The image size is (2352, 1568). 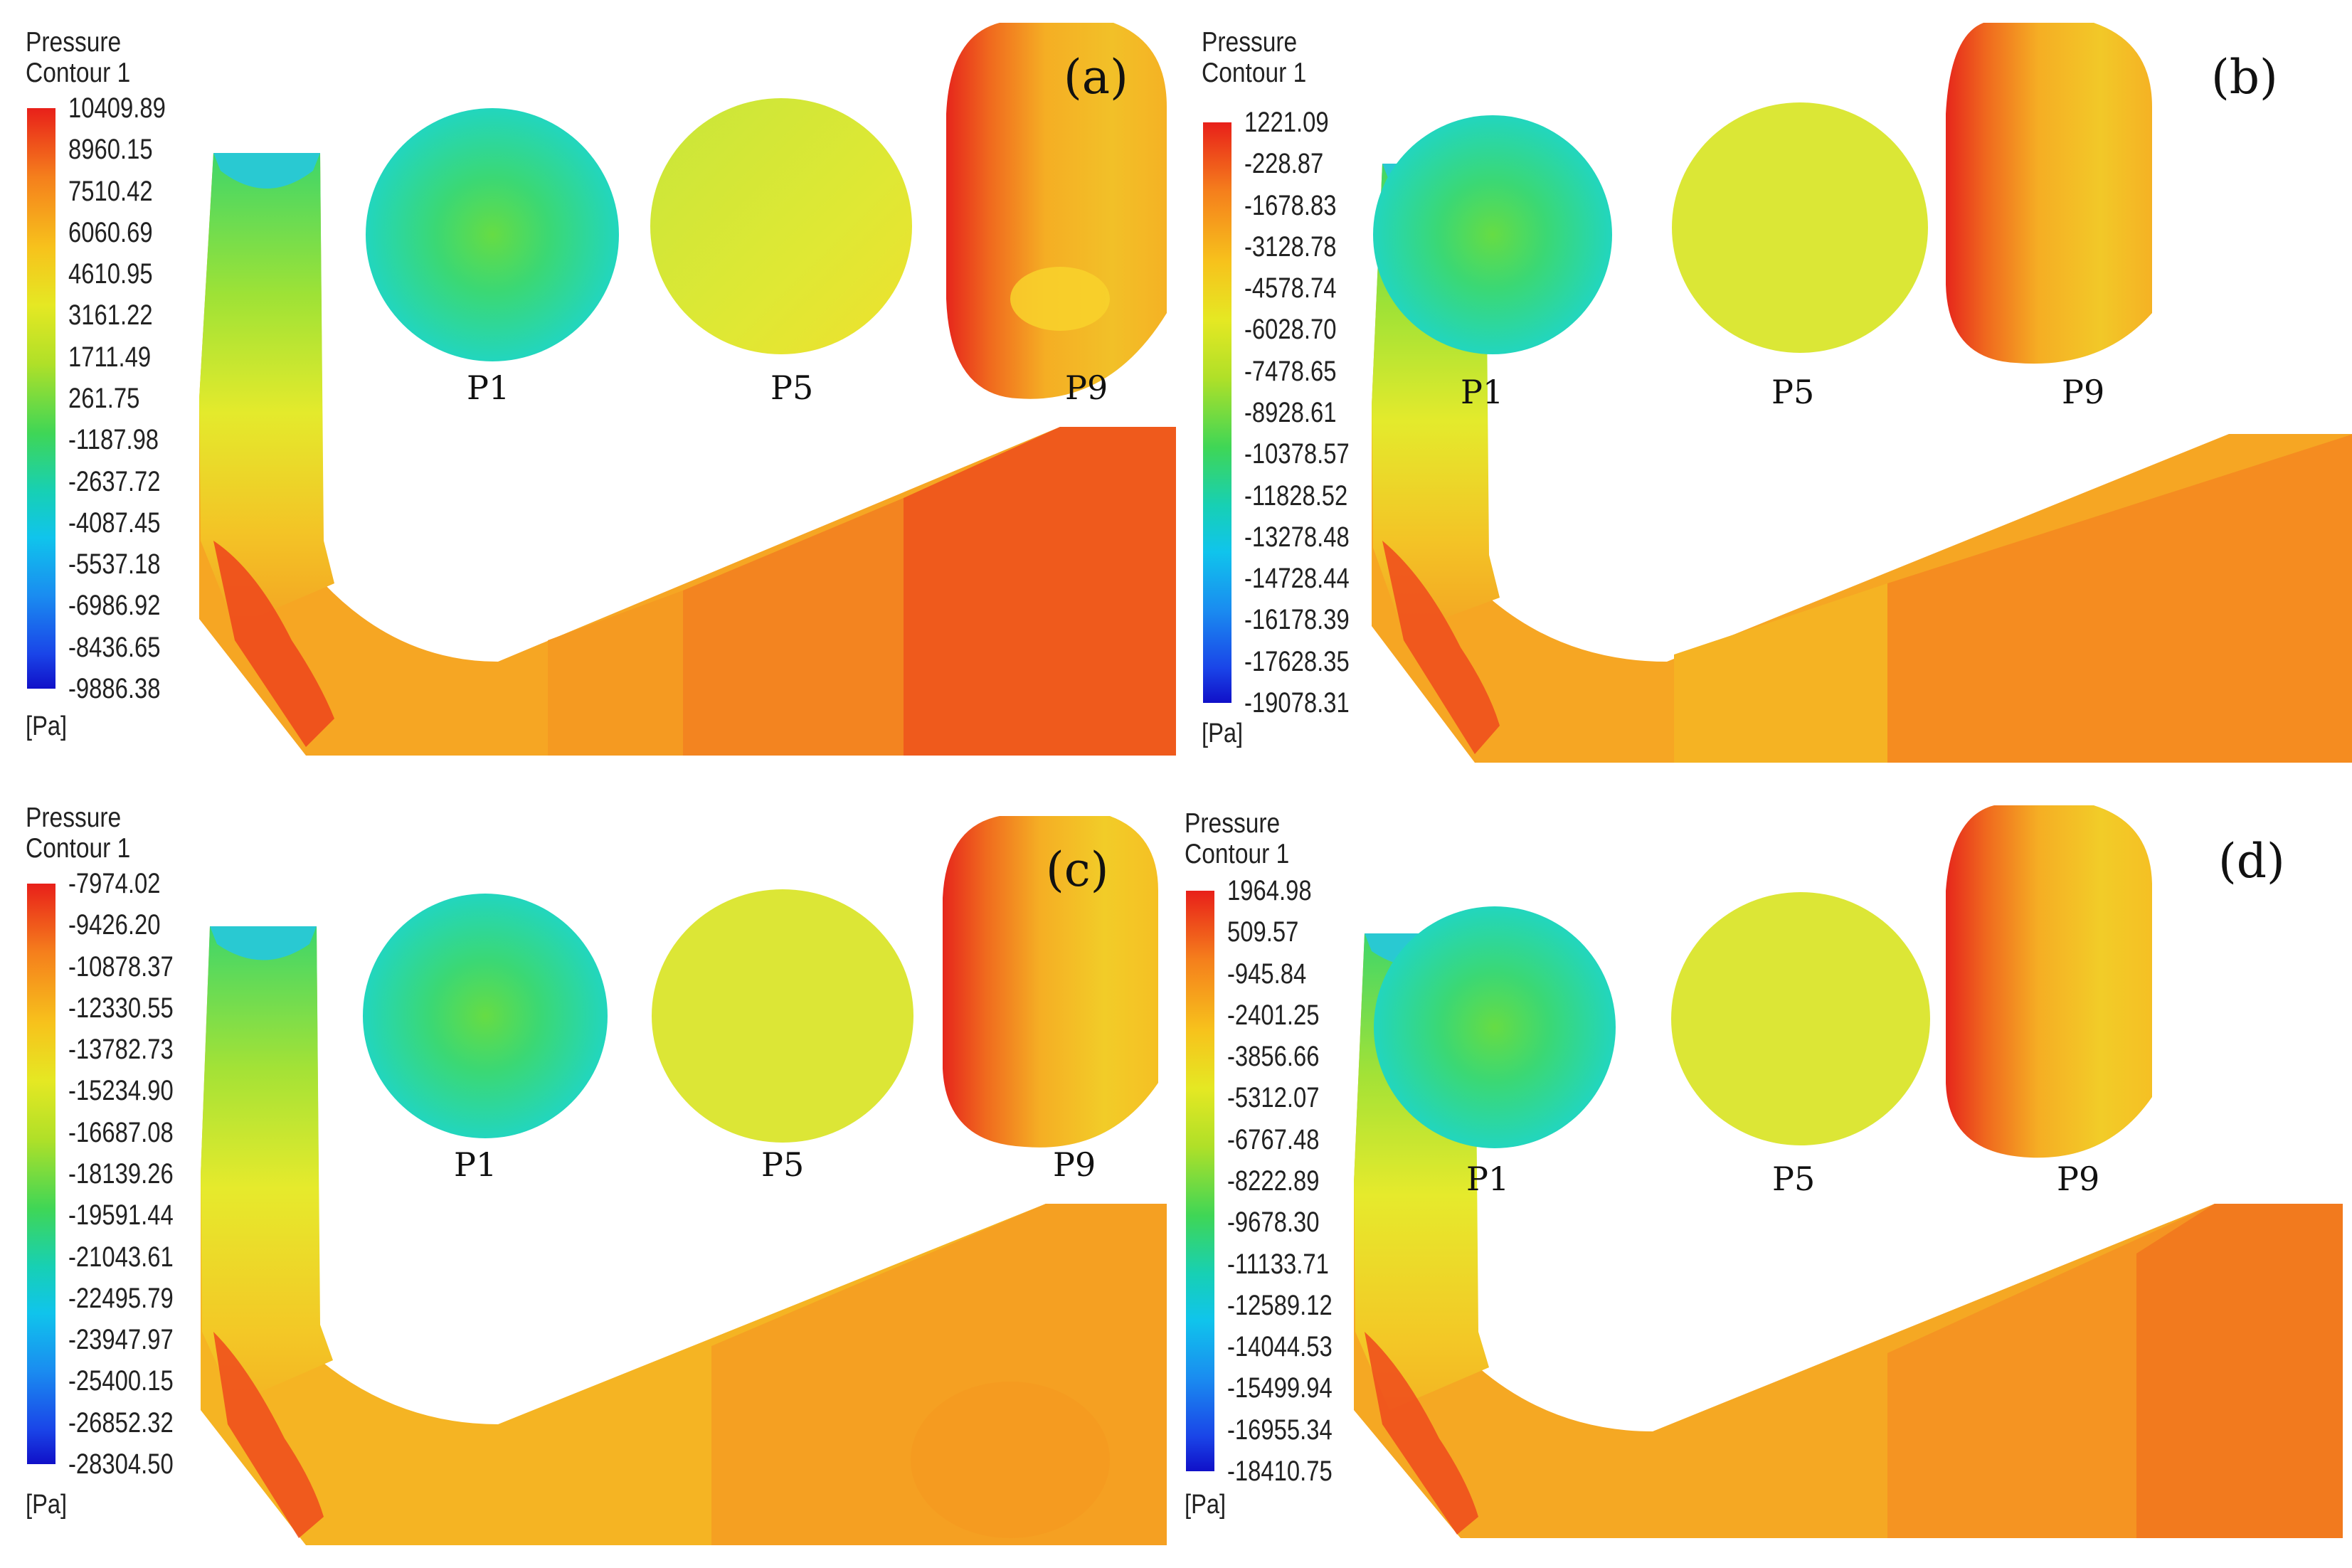 I want to click on legend-tick-label: -6767.48, so click(x=1273, y=1139).